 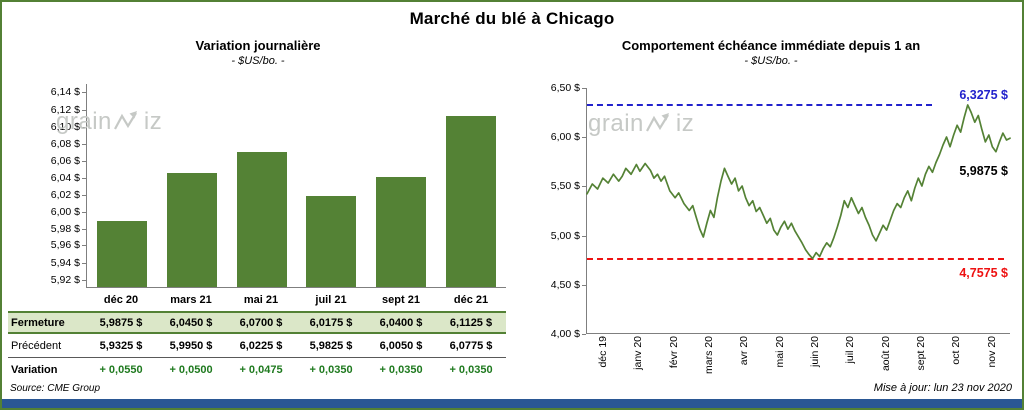 What do you see at coordinates (471, 345) in the screenshot?
I see `precedent-value: 6,0775 $` at bounding box center [471, 345].